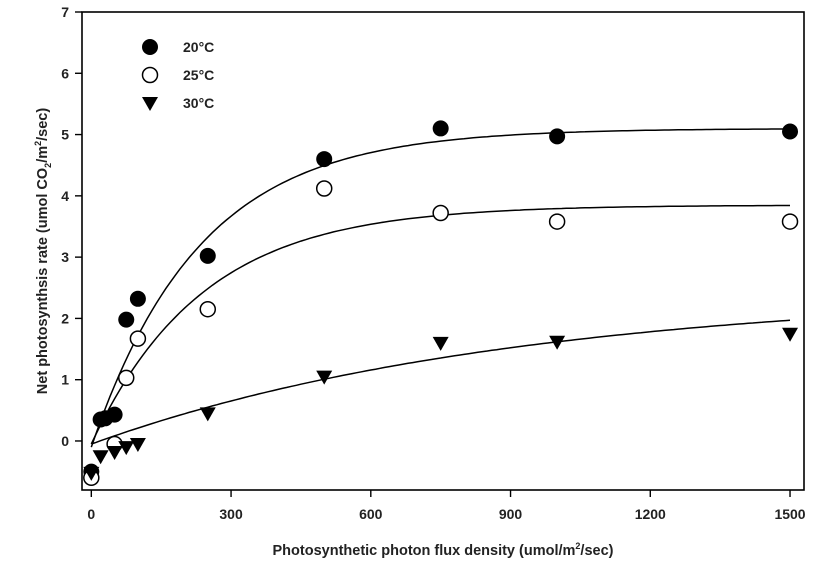 The width and height of the screenshot is (827, 583). What do you see at coordinates (65, 441) in the screenshot?
I see `y-tick-label: 0` at bounding box center [65, 441].